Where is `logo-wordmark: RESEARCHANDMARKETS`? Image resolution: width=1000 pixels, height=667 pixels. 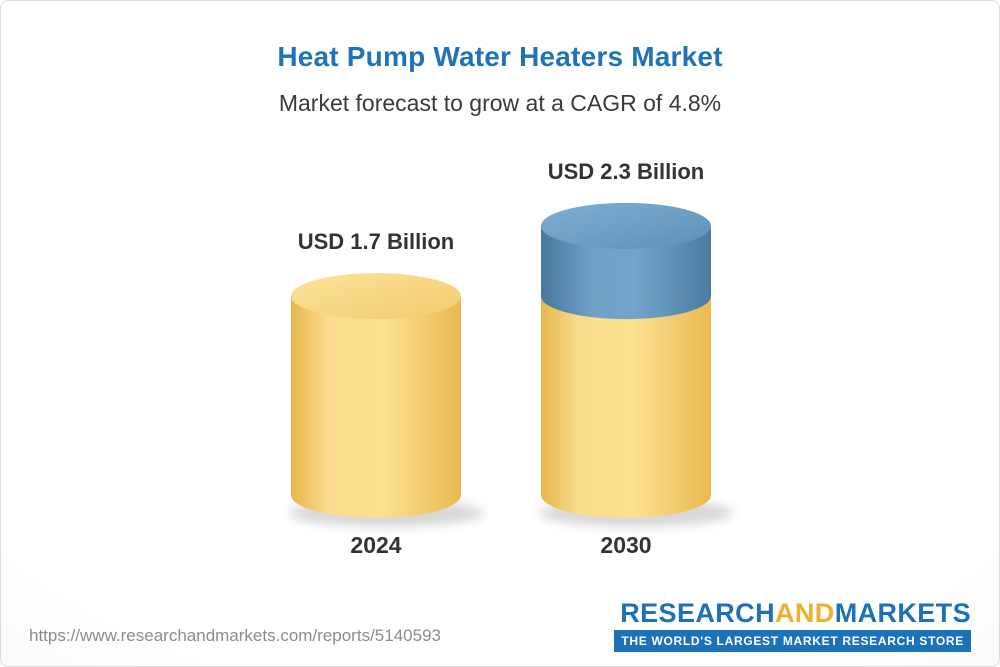
logo-wordmark: RESEARCHANDMARKETS is located at coordinates (795, 612).